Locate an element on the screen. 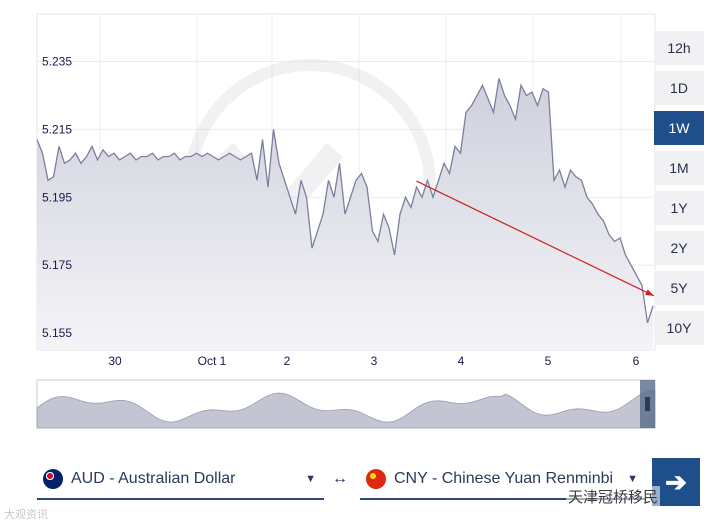 This screenshot has width=712, height=526. y-tick-label: 5.175 is located at coordinates (57, 265).